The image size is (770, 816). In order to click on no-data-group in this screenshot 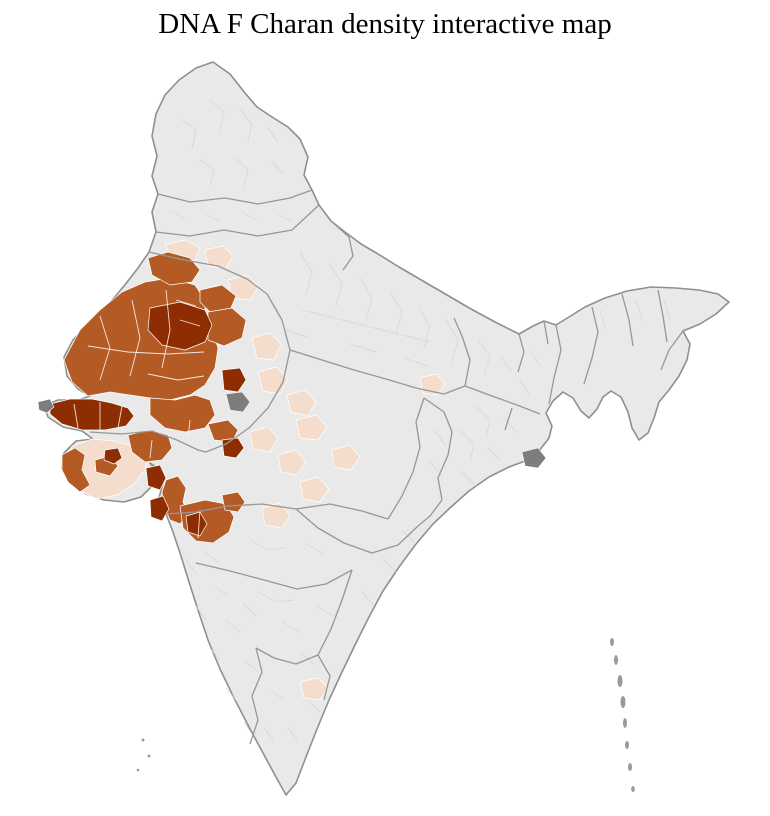, I will do `click(292, 430)`.